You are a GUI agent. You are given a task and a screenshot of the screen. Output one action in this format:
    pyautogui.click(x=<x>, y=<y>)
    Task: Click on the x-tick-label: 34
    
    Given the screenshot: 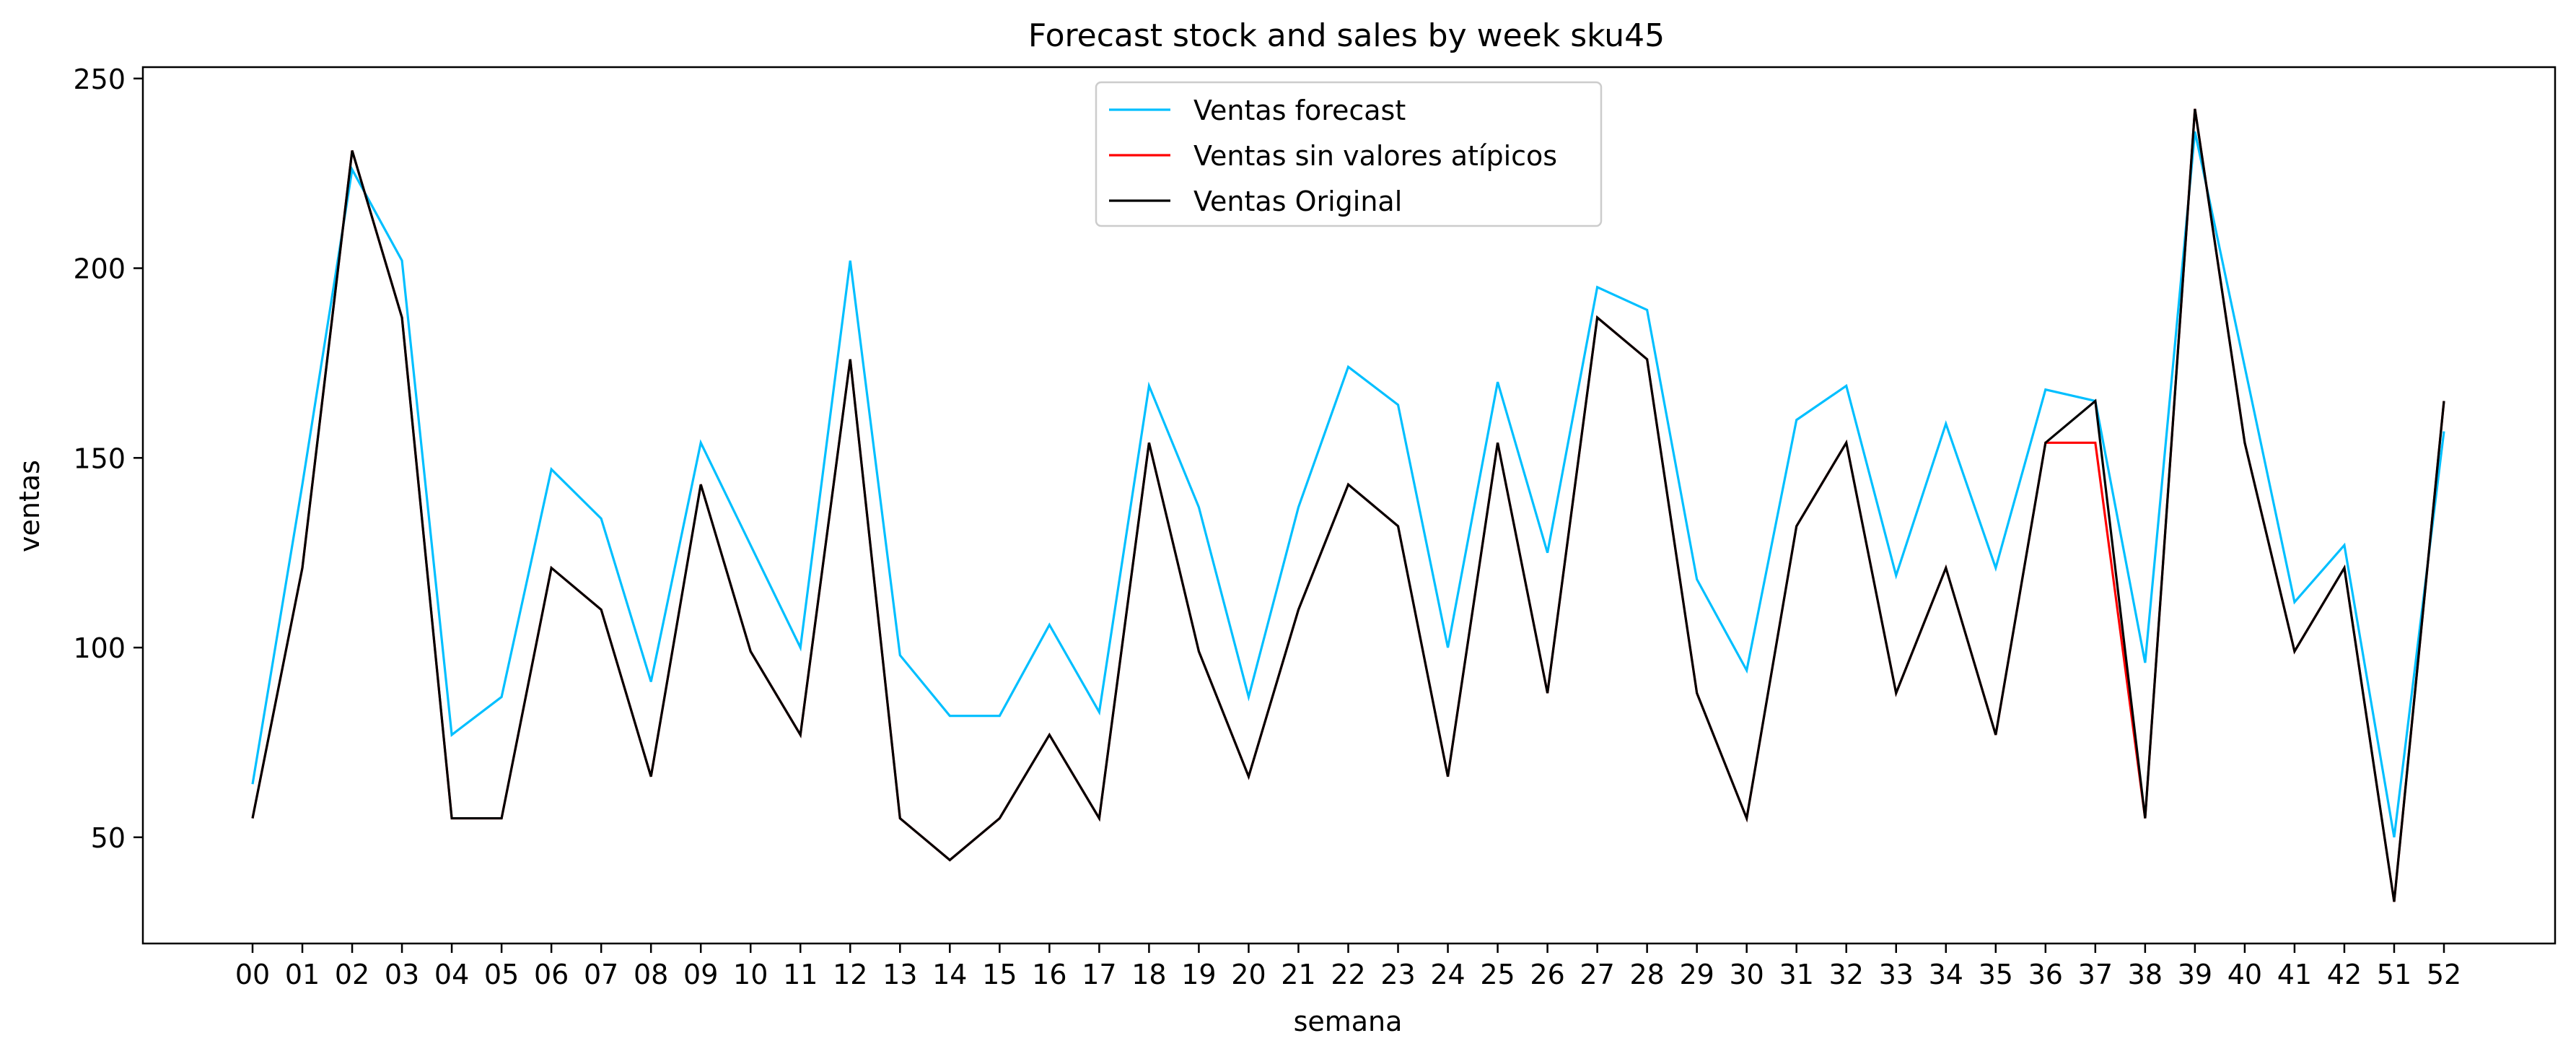 What is the action you would take?
    pyautogui.click(x=1946, y=974)
    